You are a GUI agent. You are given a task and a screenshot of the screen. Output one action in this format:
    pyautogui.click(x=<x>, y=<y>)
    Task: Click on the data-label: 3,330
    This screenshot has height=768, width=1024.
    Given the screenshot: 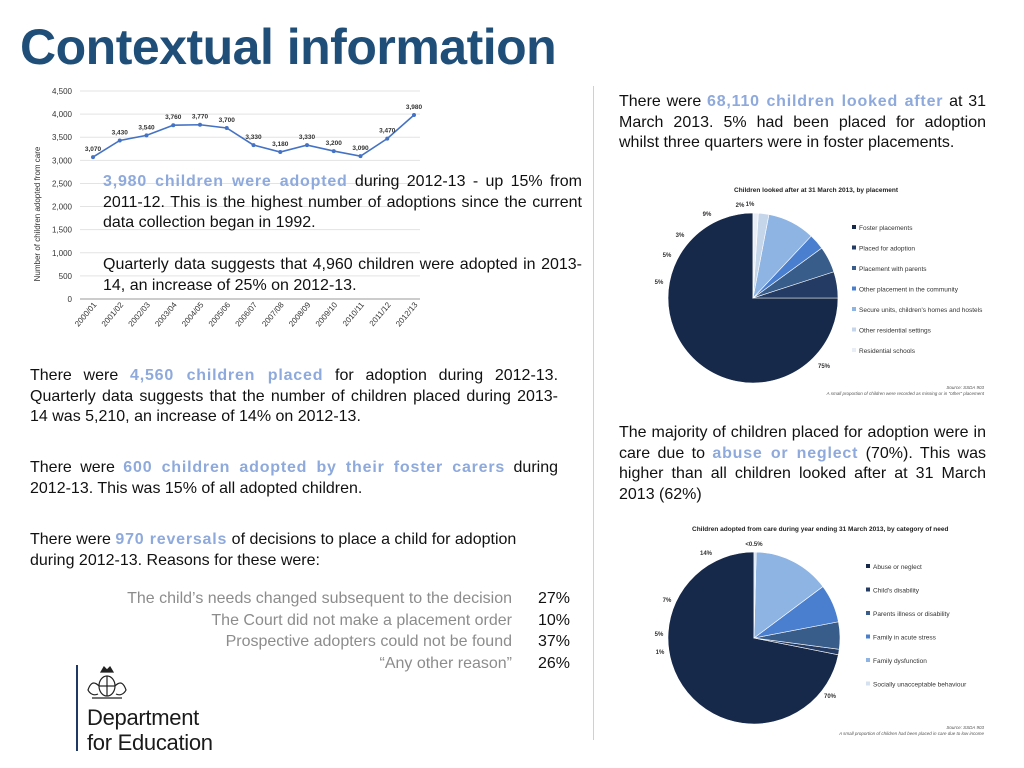 What is the action you would take?
    pyautogui.click(x=307, y=137)
    